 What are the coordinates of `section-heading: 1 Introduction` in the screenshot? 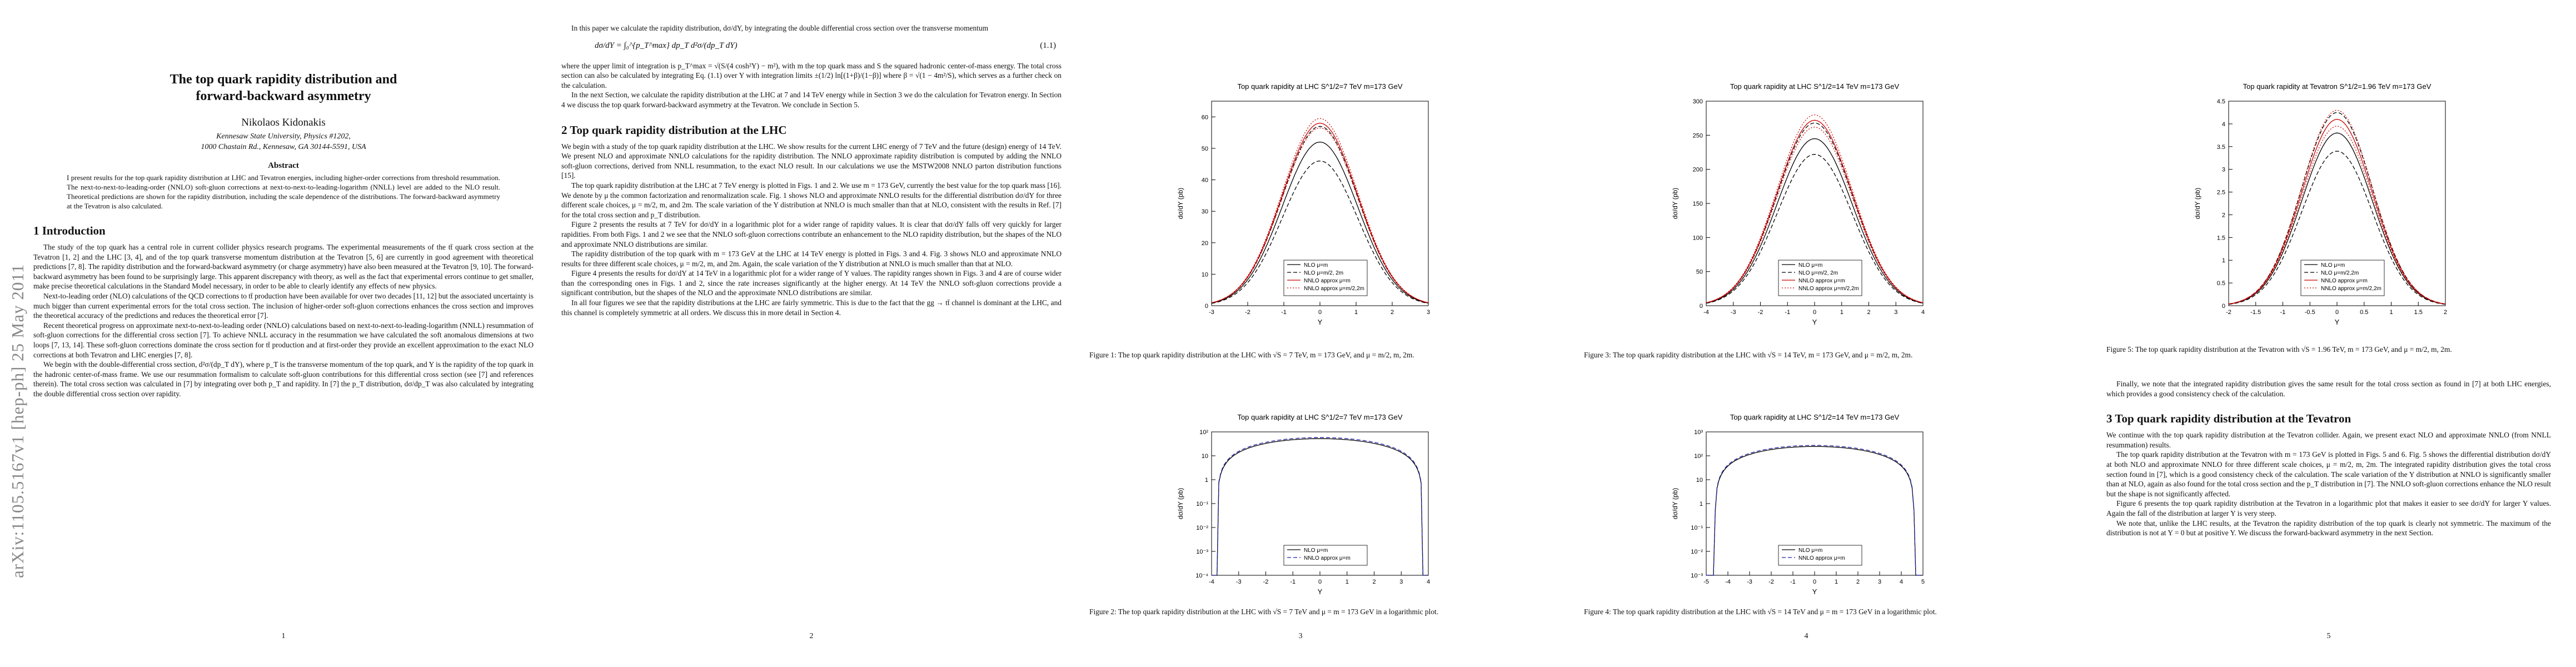 It's located at (69, 230).